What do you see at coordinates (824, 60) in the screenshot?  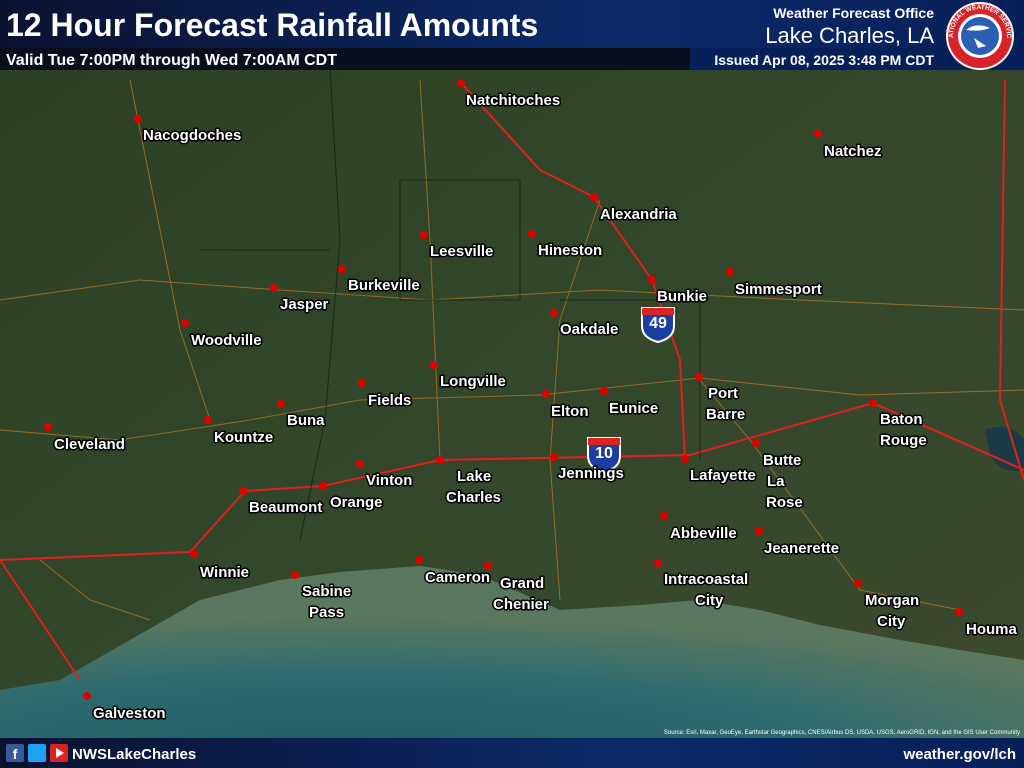 I see `issued: Issued Apr 08, 2025 3:48 PM CDT` at bounding box center [824, 60].